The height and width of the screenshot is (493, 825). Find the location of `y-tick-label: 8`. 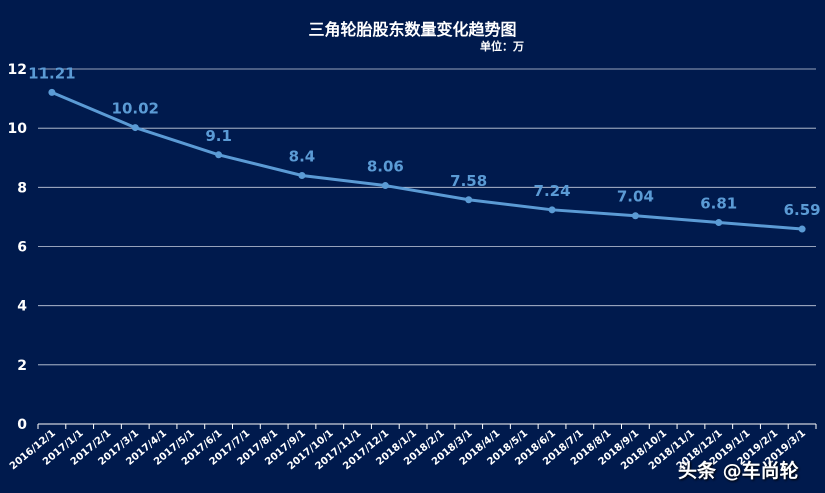

y-tick-label: 8 is located at coordinates (22, 188).